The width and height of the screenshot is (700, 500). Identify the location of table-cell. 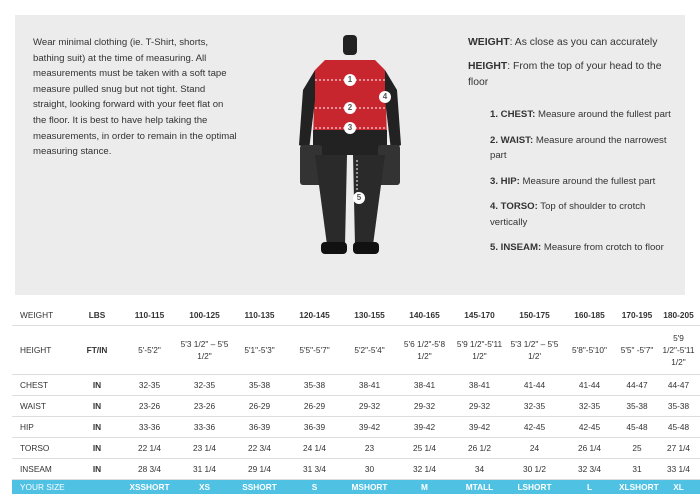
(97, 486).